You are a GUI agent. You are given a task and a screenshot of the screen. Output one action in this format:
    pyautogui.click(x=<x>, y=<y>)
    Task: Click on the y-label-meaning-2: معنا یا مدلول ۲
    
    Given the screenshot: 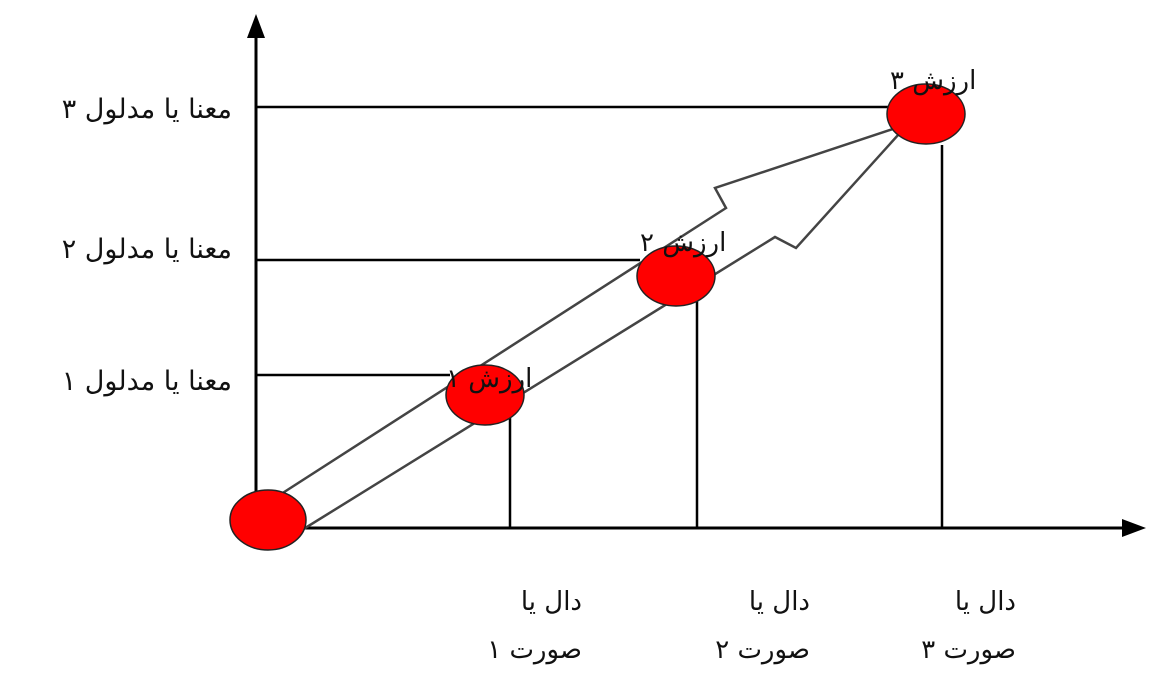 What is the action you would take?
    pyautogui.click(x=146, y=249)
    